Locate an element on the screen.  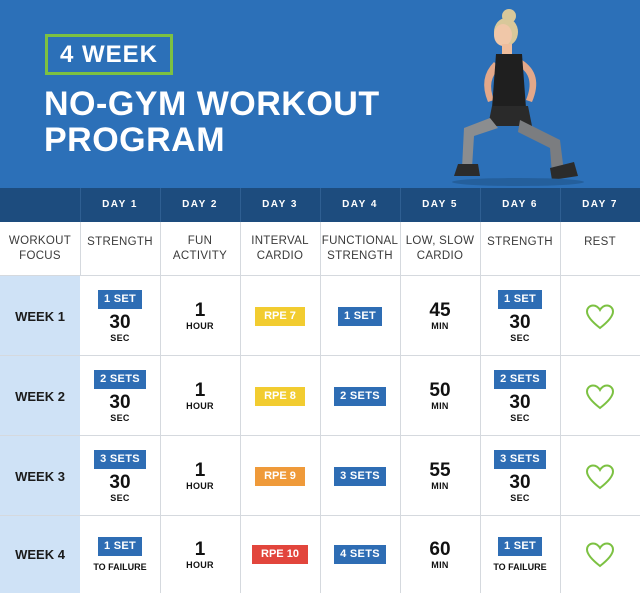
week-label-cell: WEEK 2 is located at coordinates (40, 396).